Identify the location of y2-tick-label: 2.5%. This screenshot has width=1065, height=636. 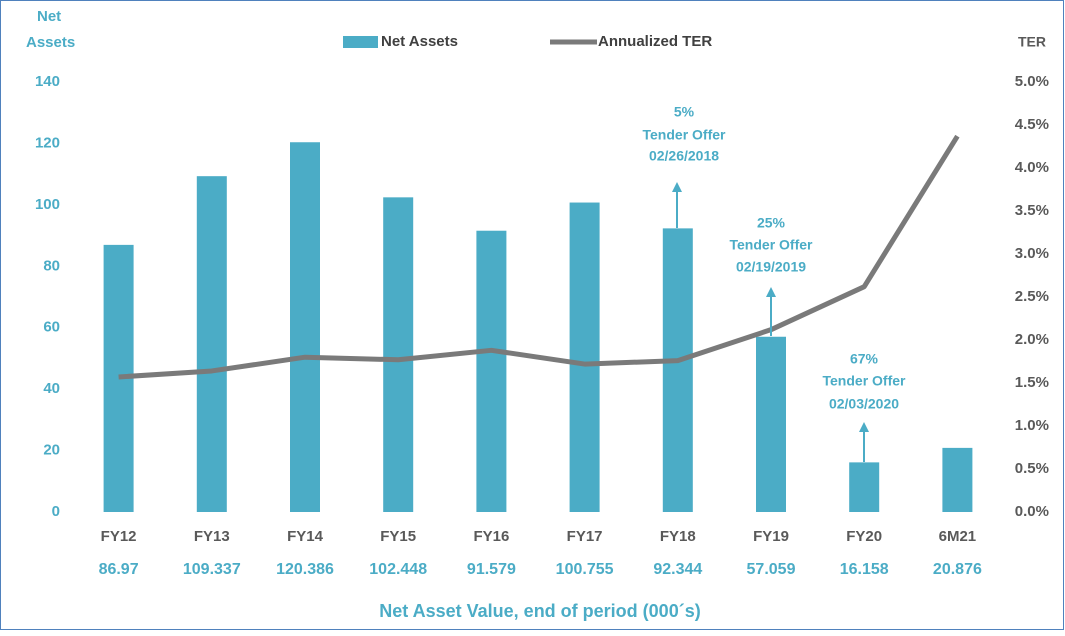
(1032, 296).